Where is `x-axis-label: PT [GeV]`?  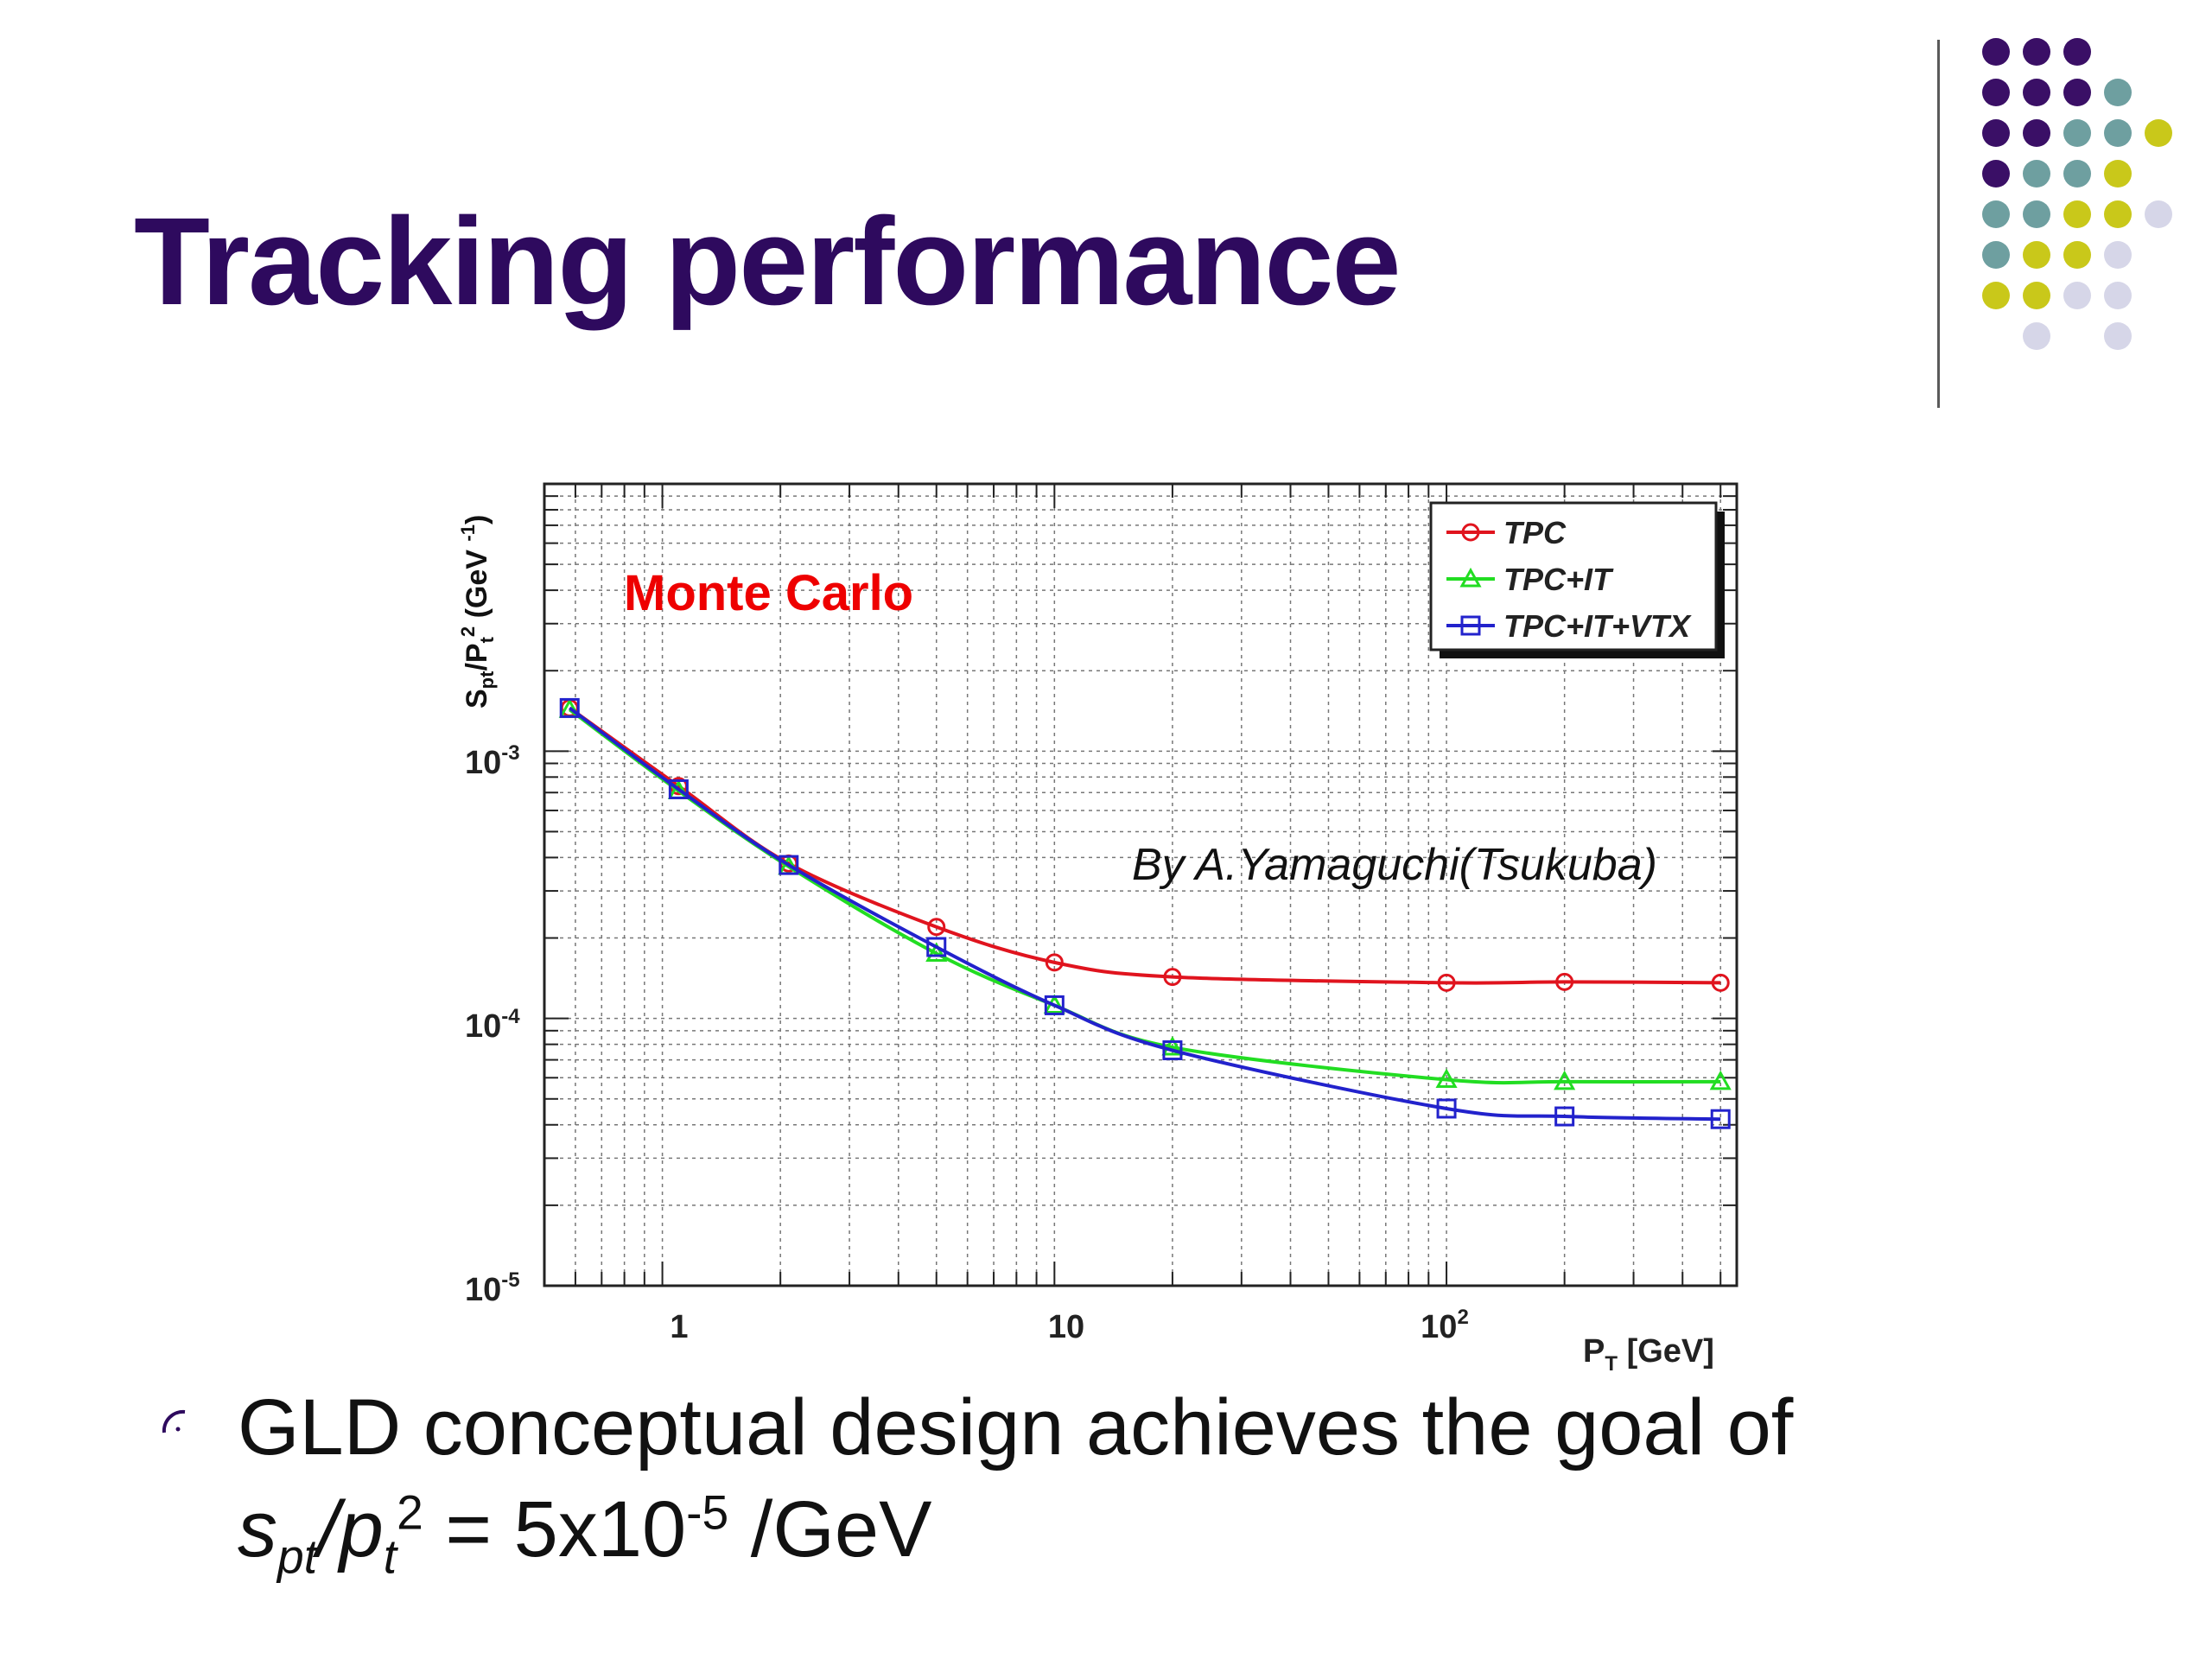
x-axis-label: PT [GeV] is located at coordinates (1648, 1354).